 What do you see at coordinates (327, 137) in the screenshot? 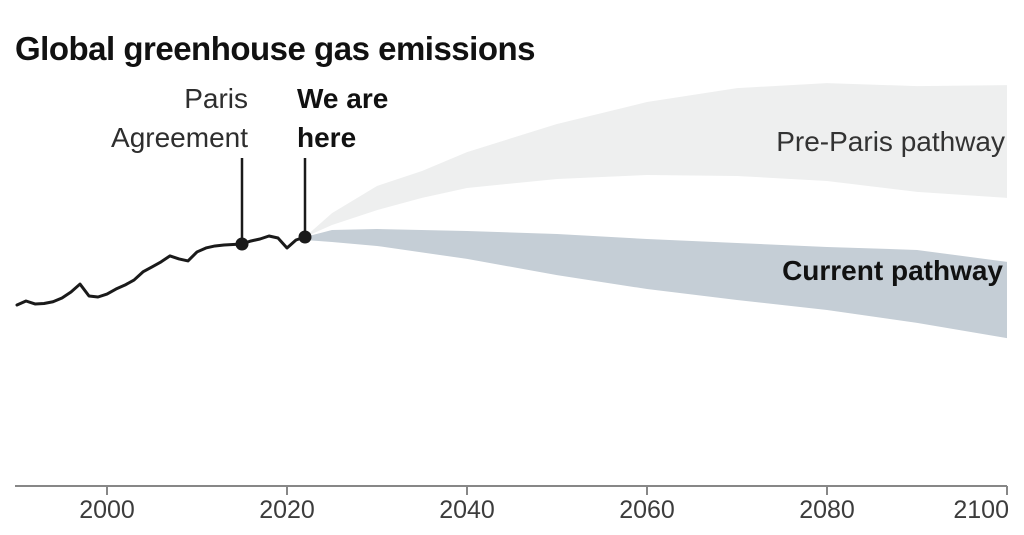
I see `we-are-here-line2: here` at bounding box center [327, 137].